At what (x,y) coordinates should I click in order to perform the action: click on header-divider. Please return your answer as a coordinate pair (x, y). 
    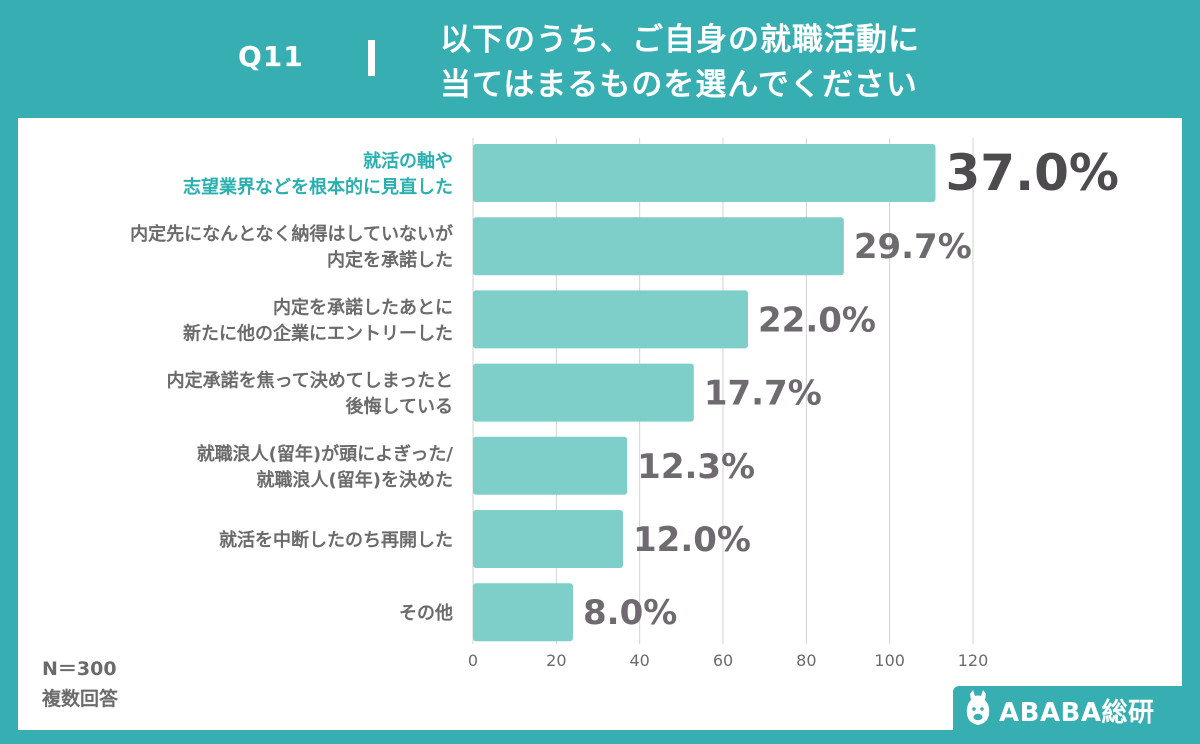
    Looking at the image, I should click on (371, 58).